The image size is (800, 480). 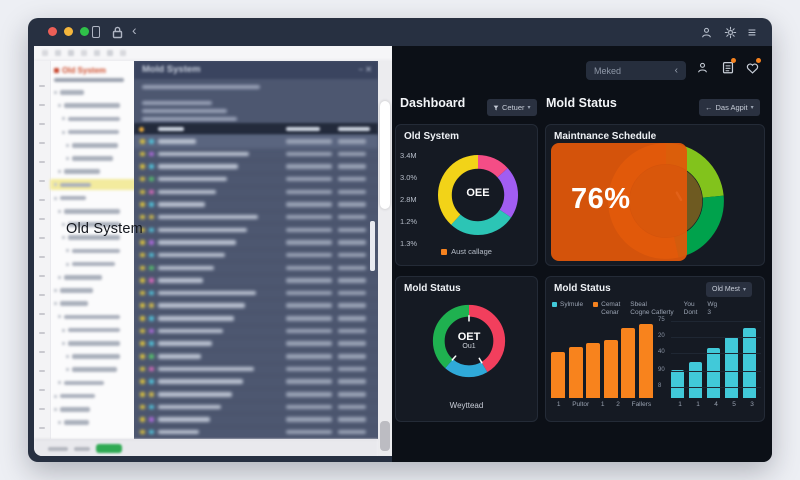 I want to click on close-window-button, so click(x=52, y=31).